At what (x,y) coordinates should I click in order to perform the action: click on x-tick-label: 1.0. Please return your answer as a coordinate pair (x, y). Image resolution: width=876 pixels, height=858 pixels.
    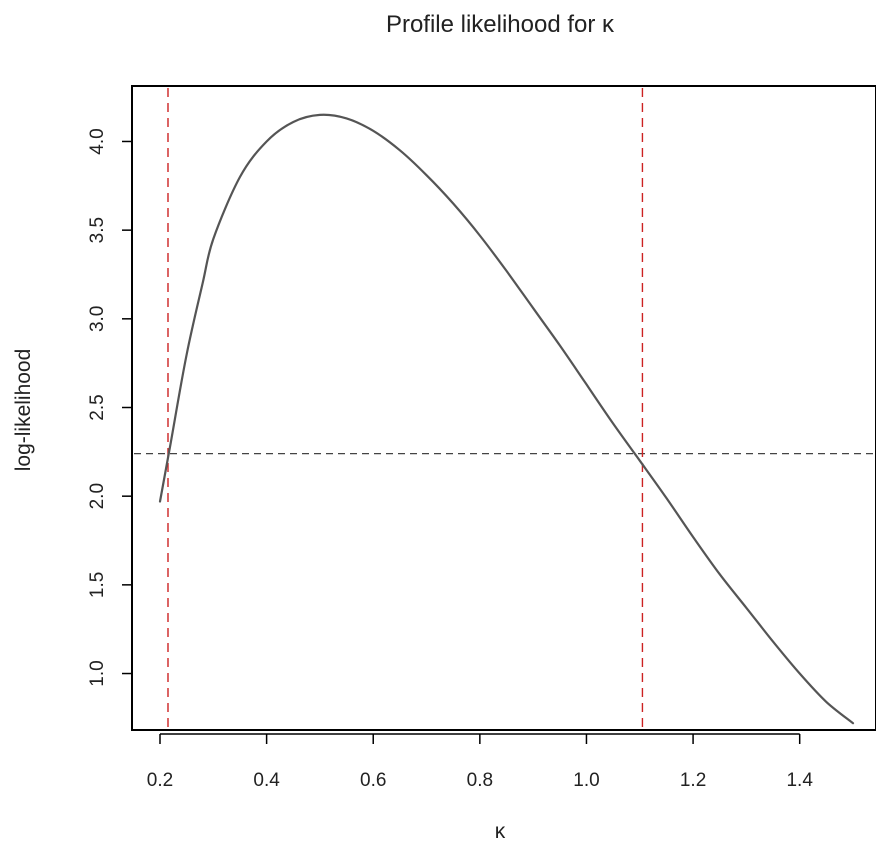
    Looking at the image, I should click on (586, 780).